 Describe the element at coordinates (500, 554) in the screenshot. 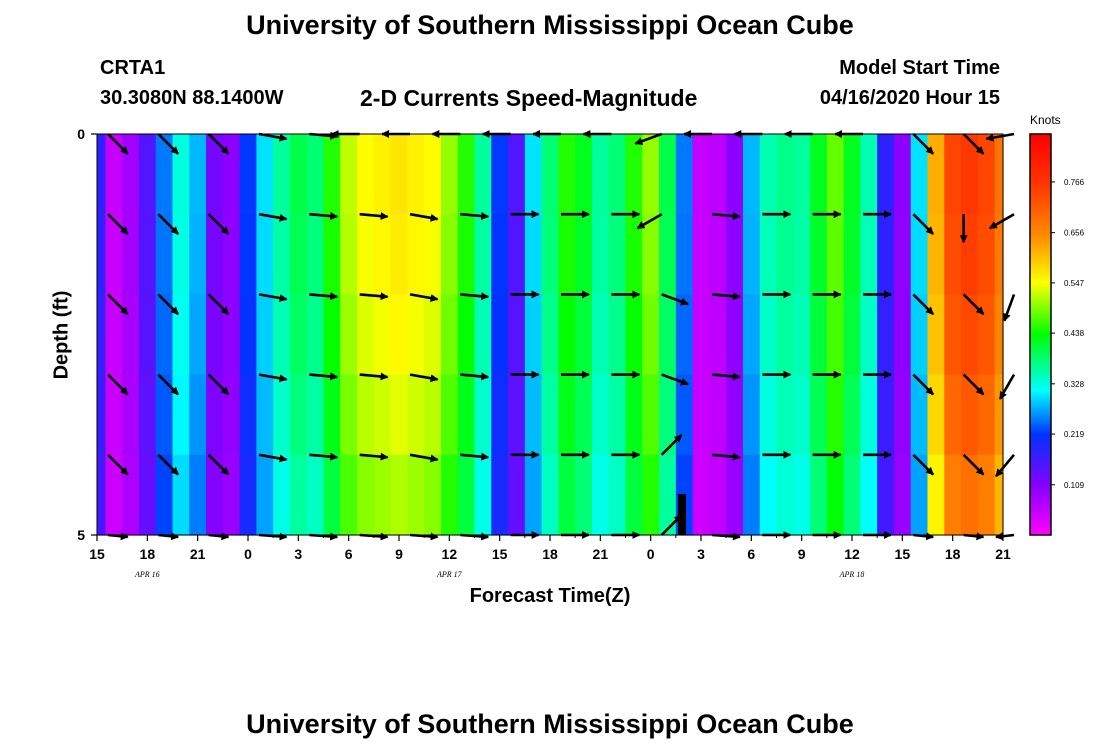

I see `x-tick-label: 15` at that location.